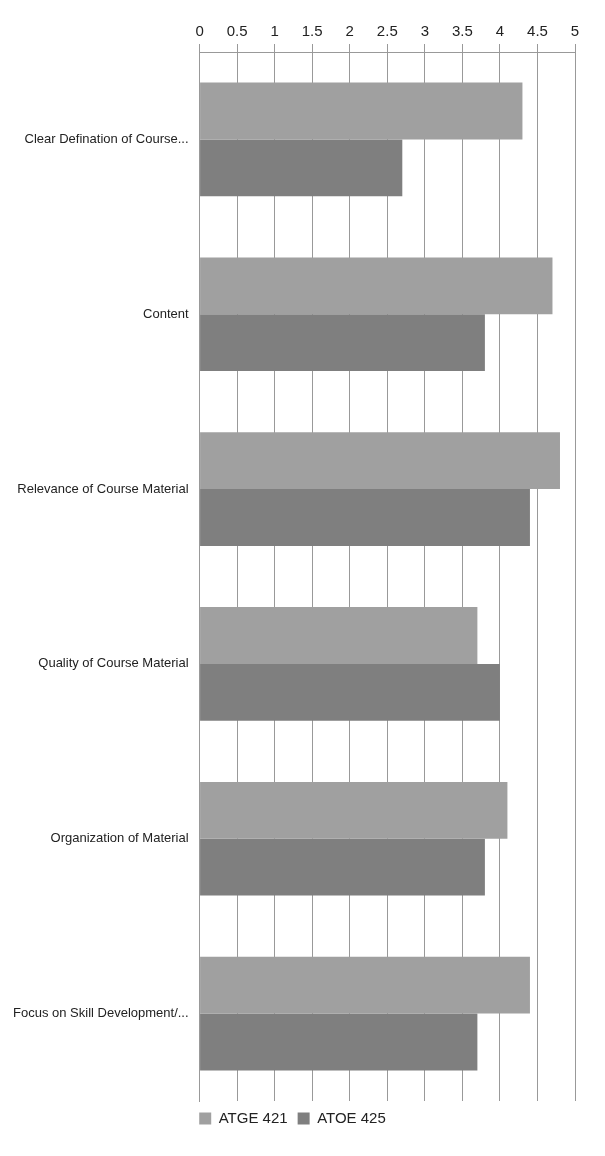 Image resolution: width=605 pixels, height=1156 pixels. What do you see at coordinates (199, 31) in the screenshot?
I see `x-tick-label: 0` at bounding box center [199, 31].